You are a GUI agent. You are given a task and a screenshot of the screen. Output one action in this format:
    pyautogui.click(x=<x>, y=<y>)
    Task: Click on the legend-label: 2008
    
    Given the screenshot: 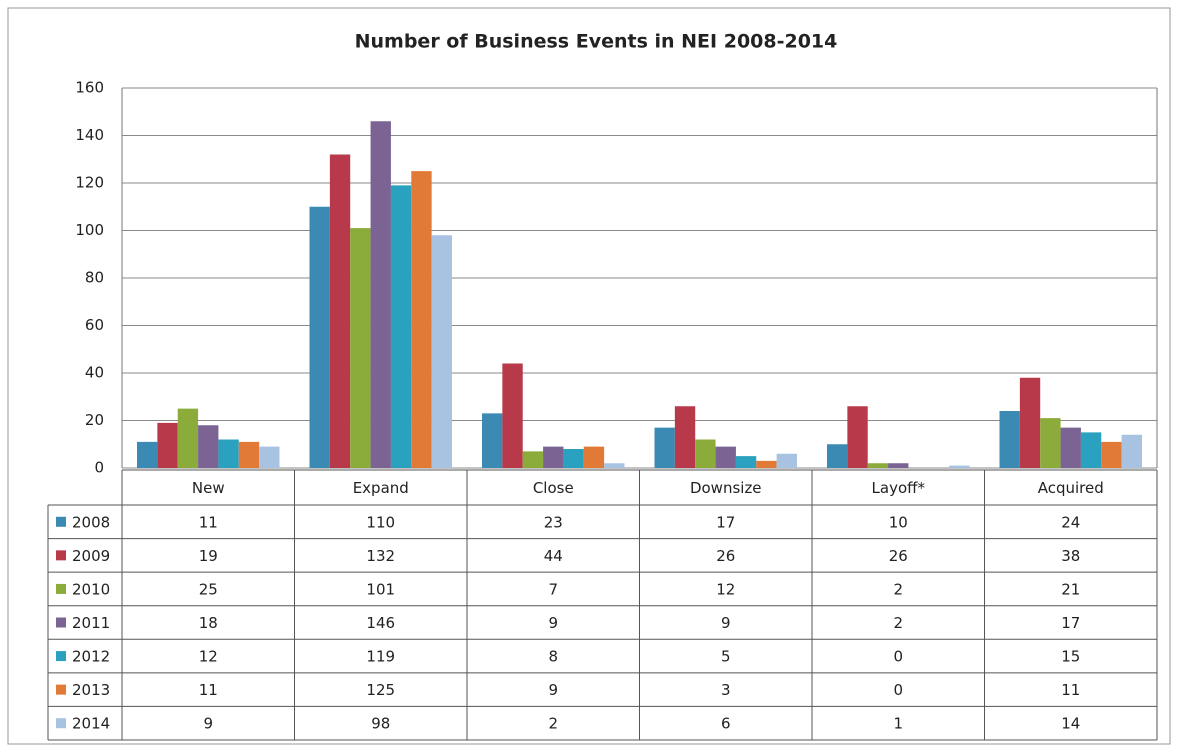 What is the action you would take?
    pyautogui.click(x=91, y=522)
    